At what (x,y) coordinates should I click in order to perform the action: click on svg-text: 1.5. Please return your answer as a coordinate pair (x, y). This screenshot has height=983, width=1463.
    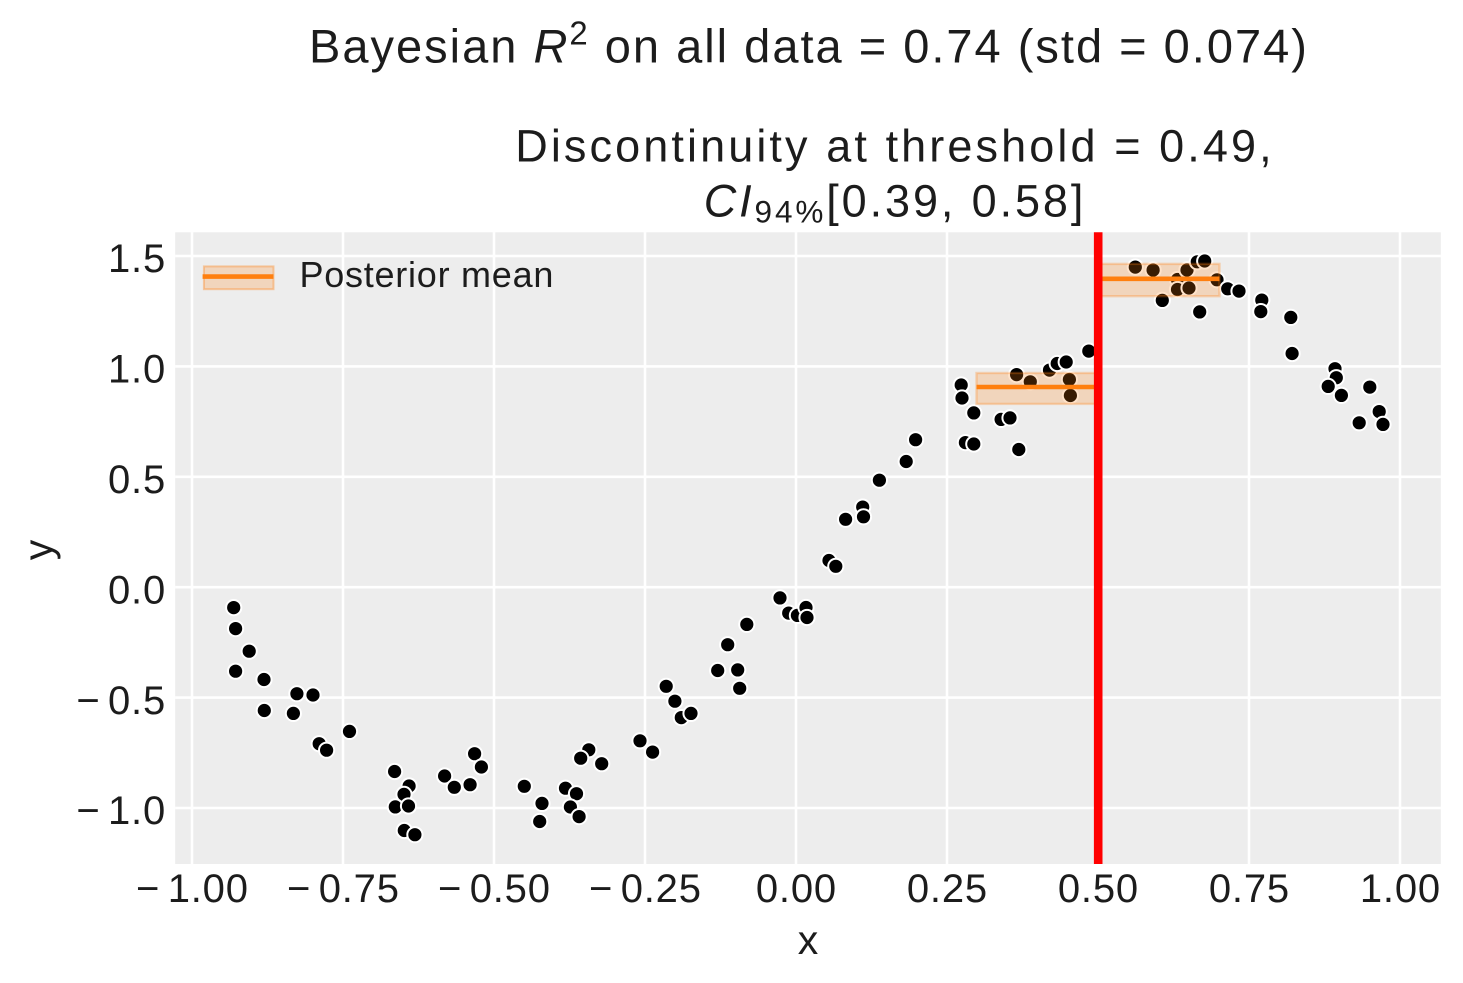
    Looking at the image, I should click on (137, 259).